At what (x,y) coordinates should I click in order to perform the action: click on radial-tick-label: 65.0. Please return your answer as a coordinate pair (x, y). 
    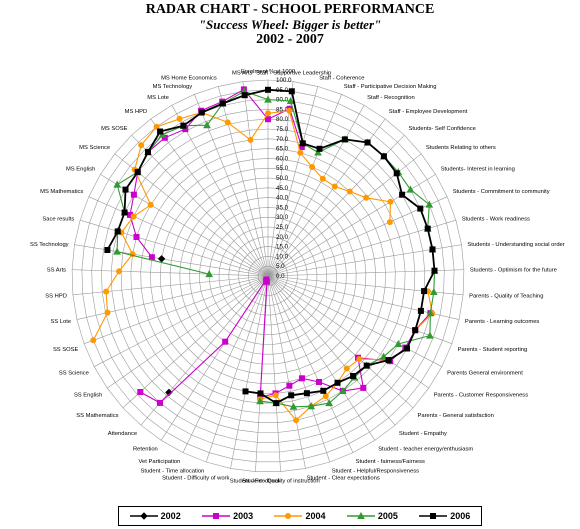
    Looking at the image, I should click on (282, 149).